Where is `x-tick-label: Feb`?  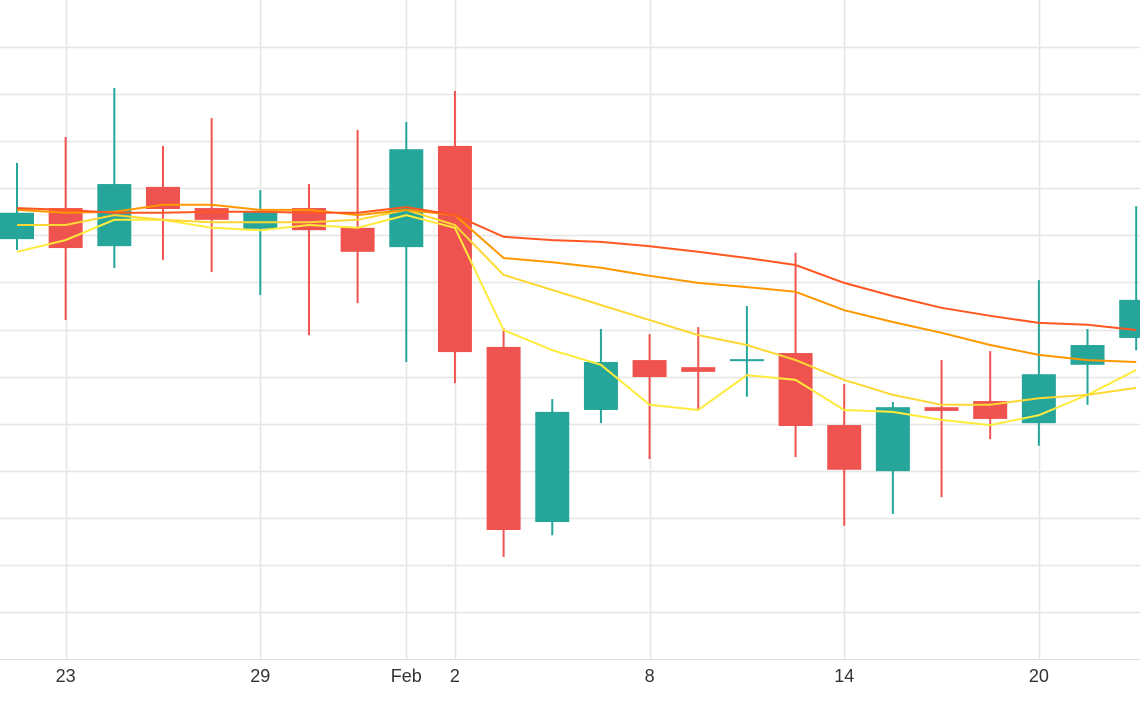
x-tick-label: Feb is located at coordinates (406, 676).